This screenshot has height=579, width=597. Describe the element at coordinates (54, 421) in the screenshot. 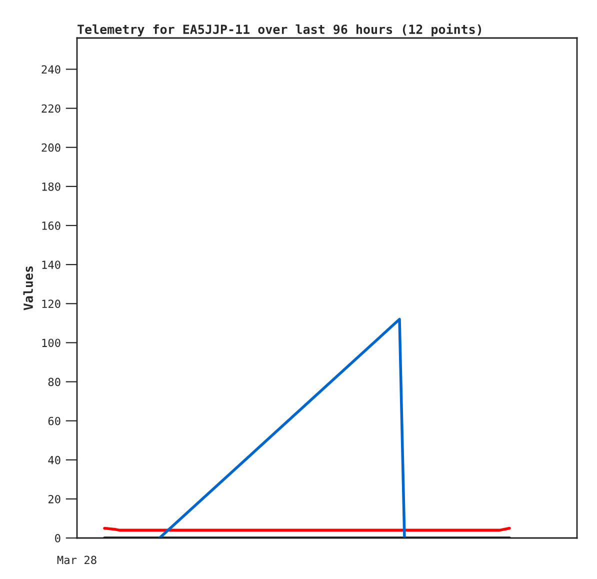

I see `y-tick-label: 60` at that location.